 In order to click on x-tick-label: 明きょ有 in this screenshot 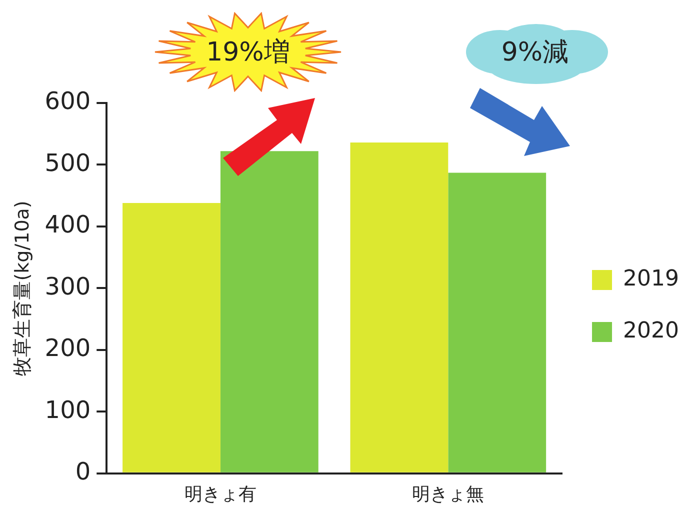, I will do `click(220, 494)`.